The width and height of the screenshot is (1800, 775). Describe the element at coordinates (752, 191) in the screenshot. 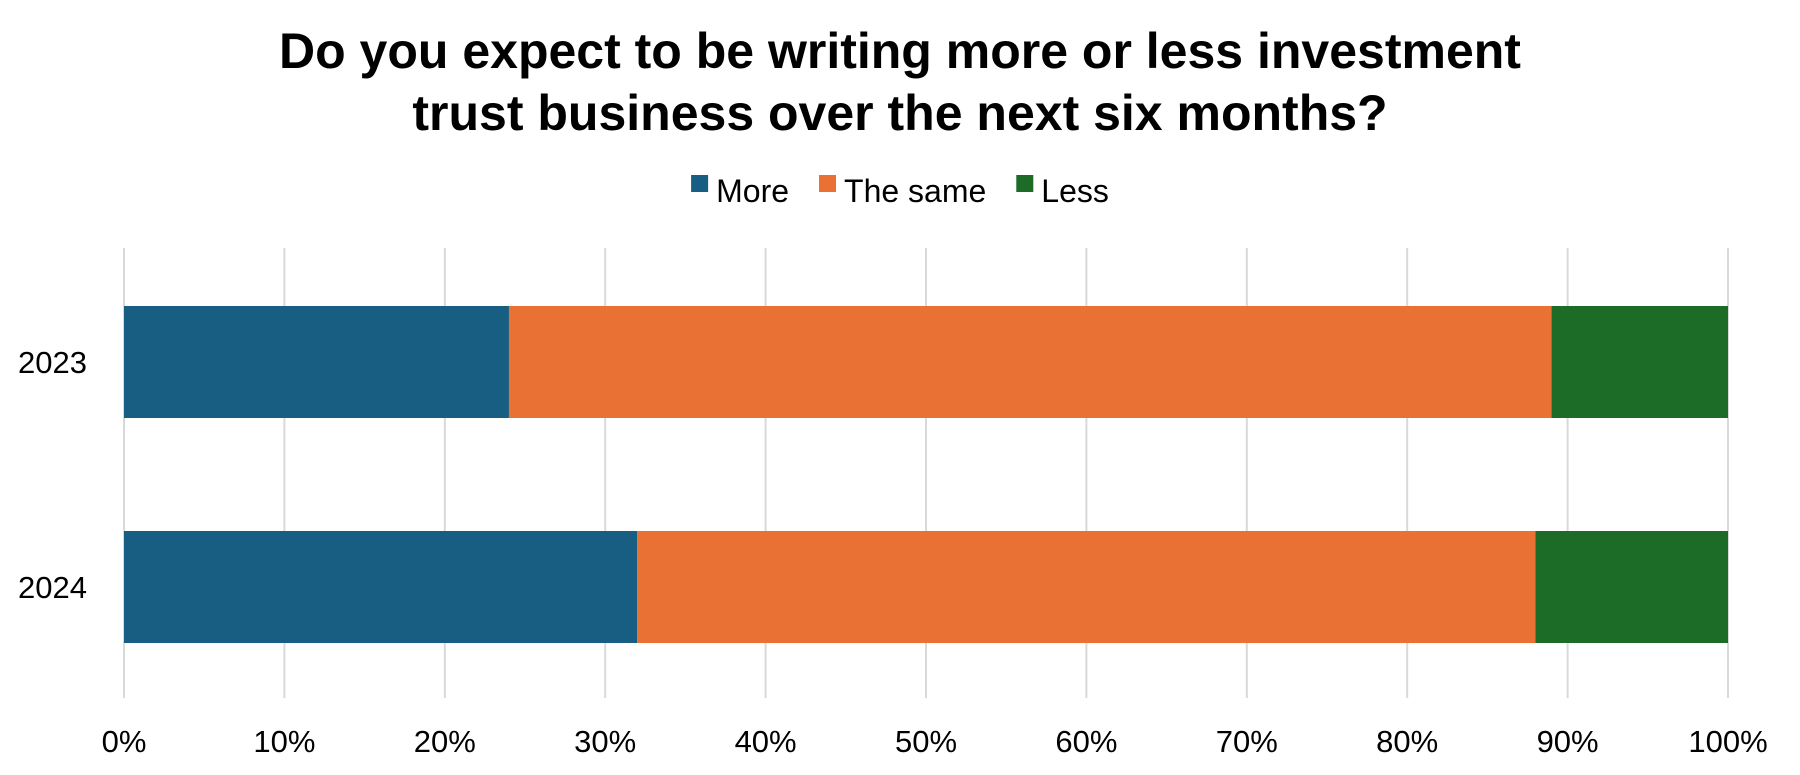

I see `legend-label: More` at that location.